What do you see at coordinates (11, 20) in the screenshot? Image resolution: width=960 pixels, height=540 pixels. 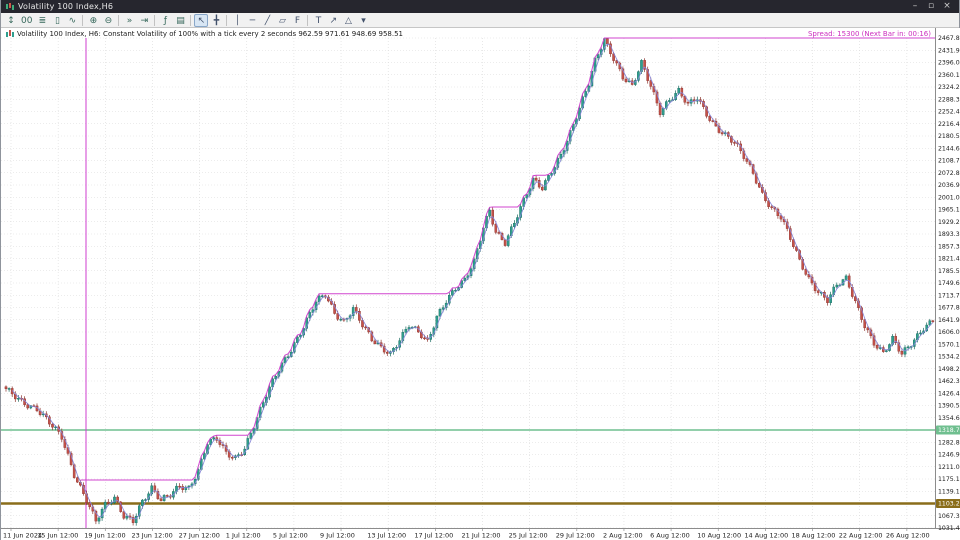 I see `price-scale-toggle-button: ↕` at bounding box center [11, 20].